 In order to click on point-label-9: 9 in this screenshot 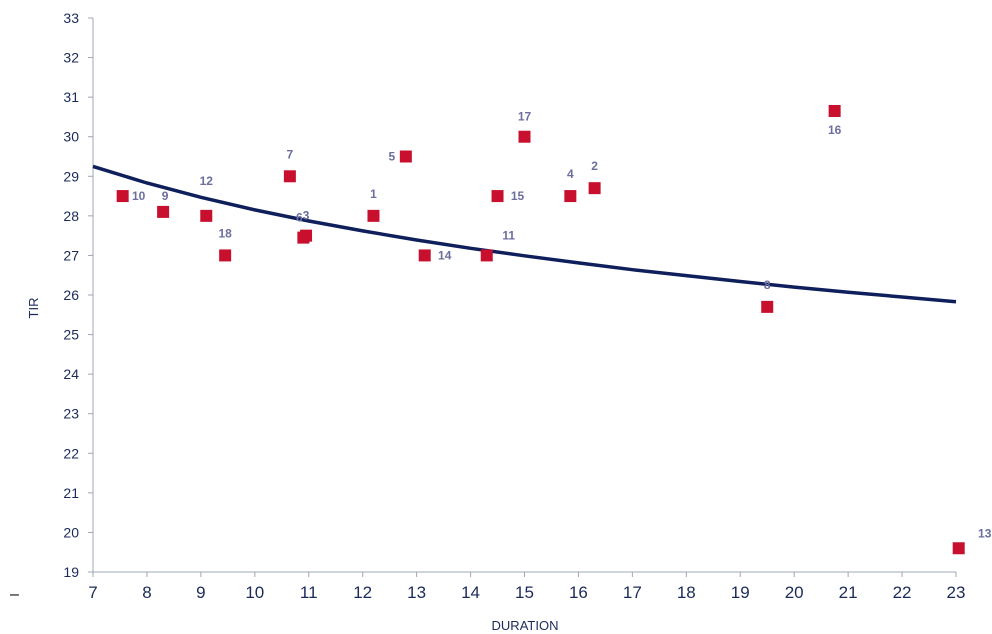, I will do `click(165, 196)`.